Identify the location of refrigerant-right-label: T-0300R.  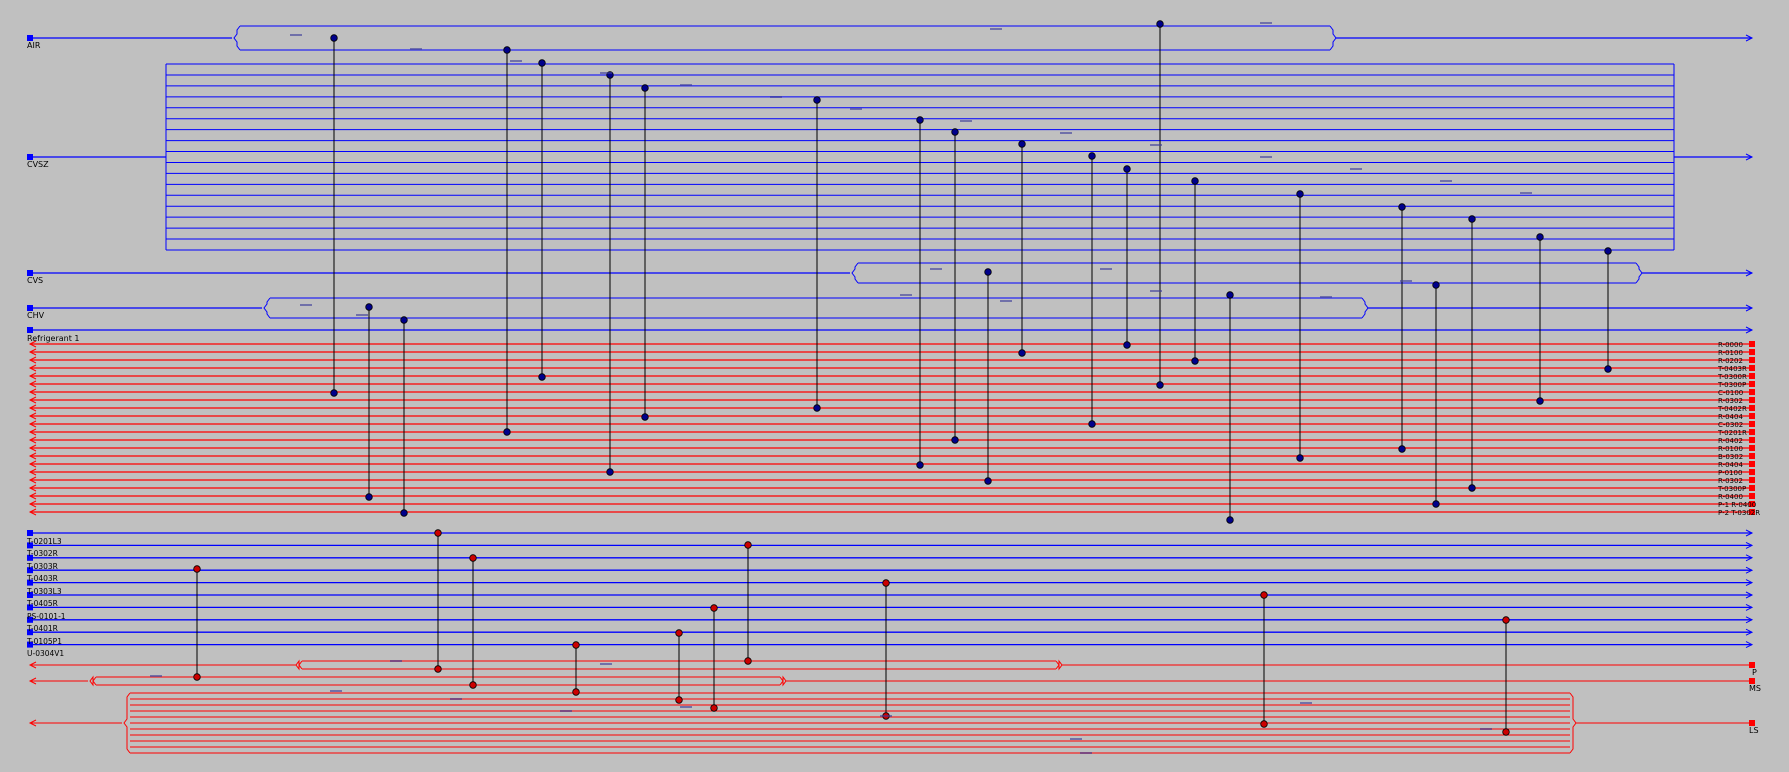
(1732, 377).